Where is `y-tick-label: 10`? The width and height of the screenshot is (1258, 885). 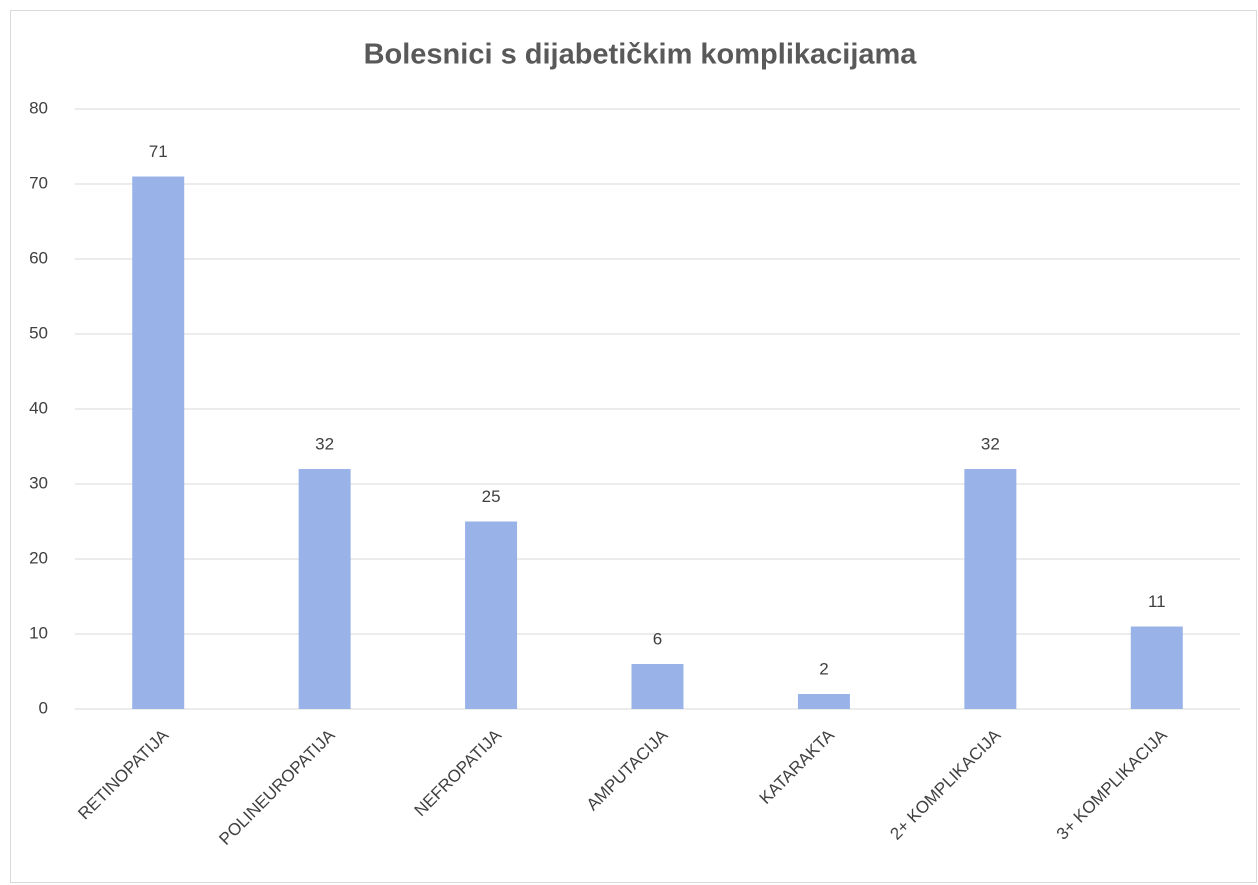
y-tick-label: 10 is located at coordinates (38, 632).